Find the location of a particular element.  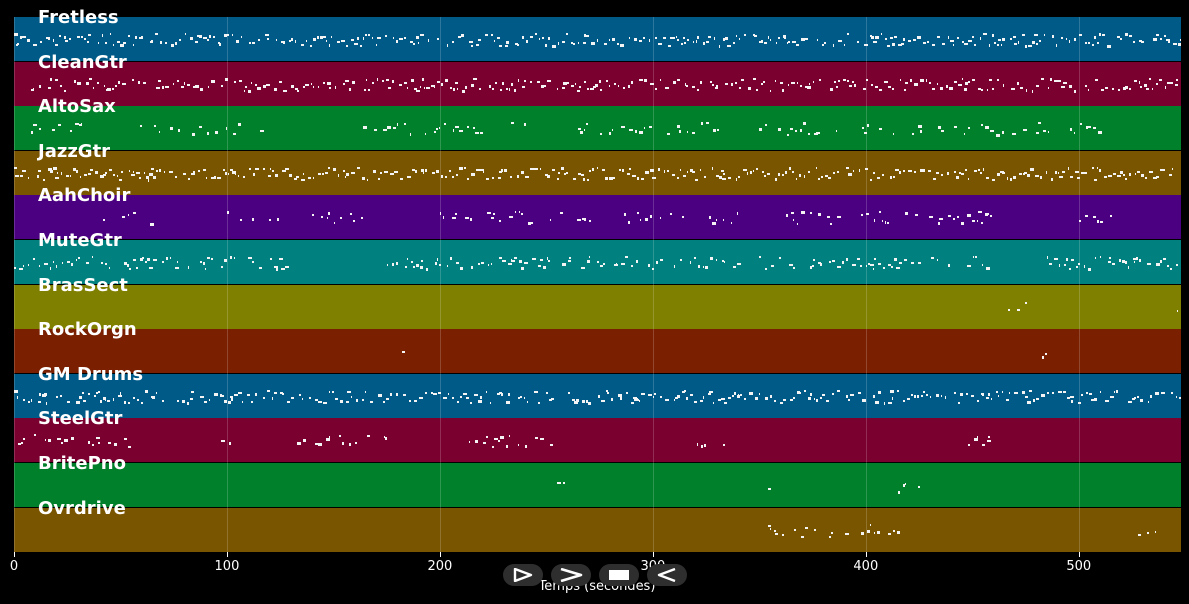

forward-button is located at coordinates (571, 575).